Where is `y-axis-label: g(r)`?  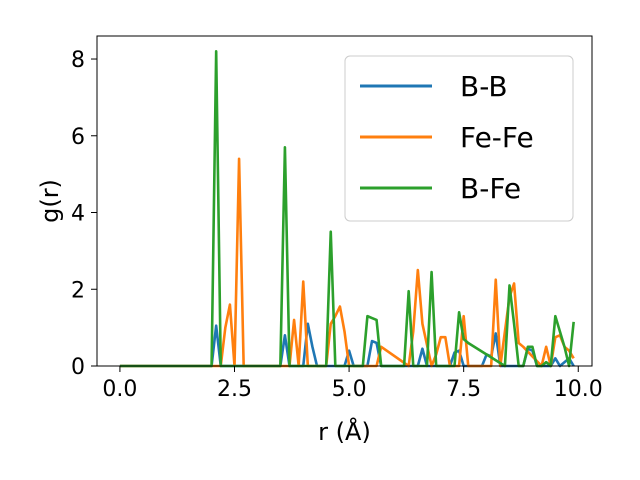 y-axis-label: g(r) is located at coordinates (50, 201).